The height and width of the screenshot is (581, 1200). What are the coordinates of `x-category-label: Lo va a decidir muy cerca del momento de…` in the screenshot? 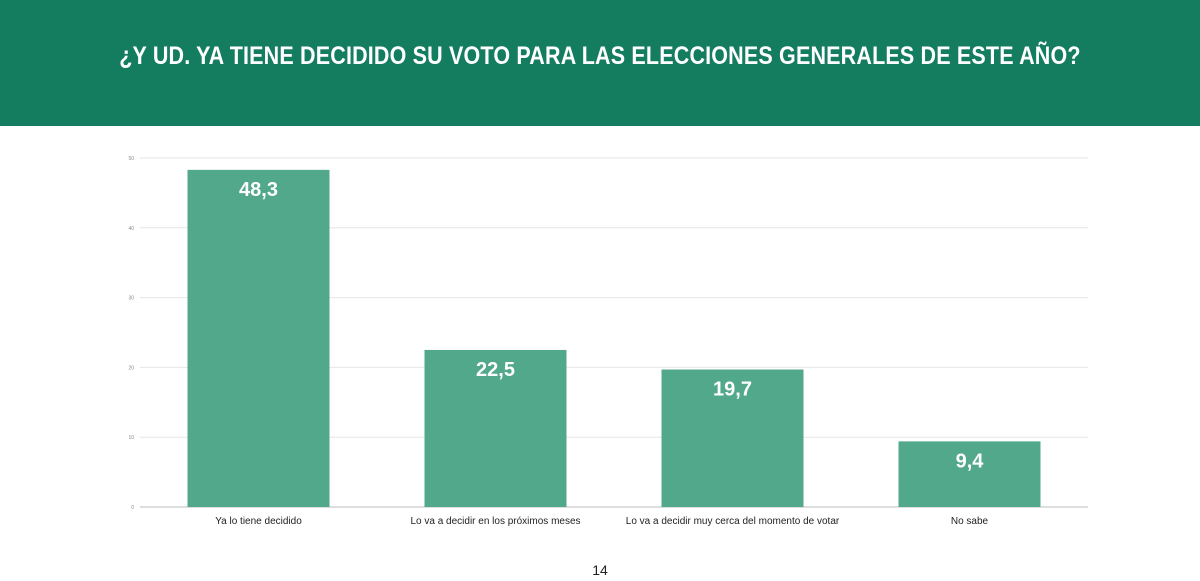 It's located at (733, 521).